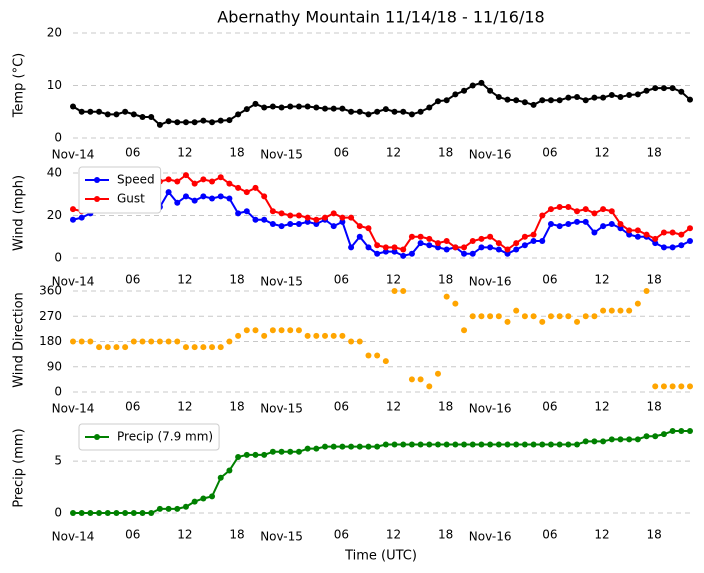 This screenshot has width=704, height=573. I want to click on x-tick-label: Nov-14, so click(73, 409).